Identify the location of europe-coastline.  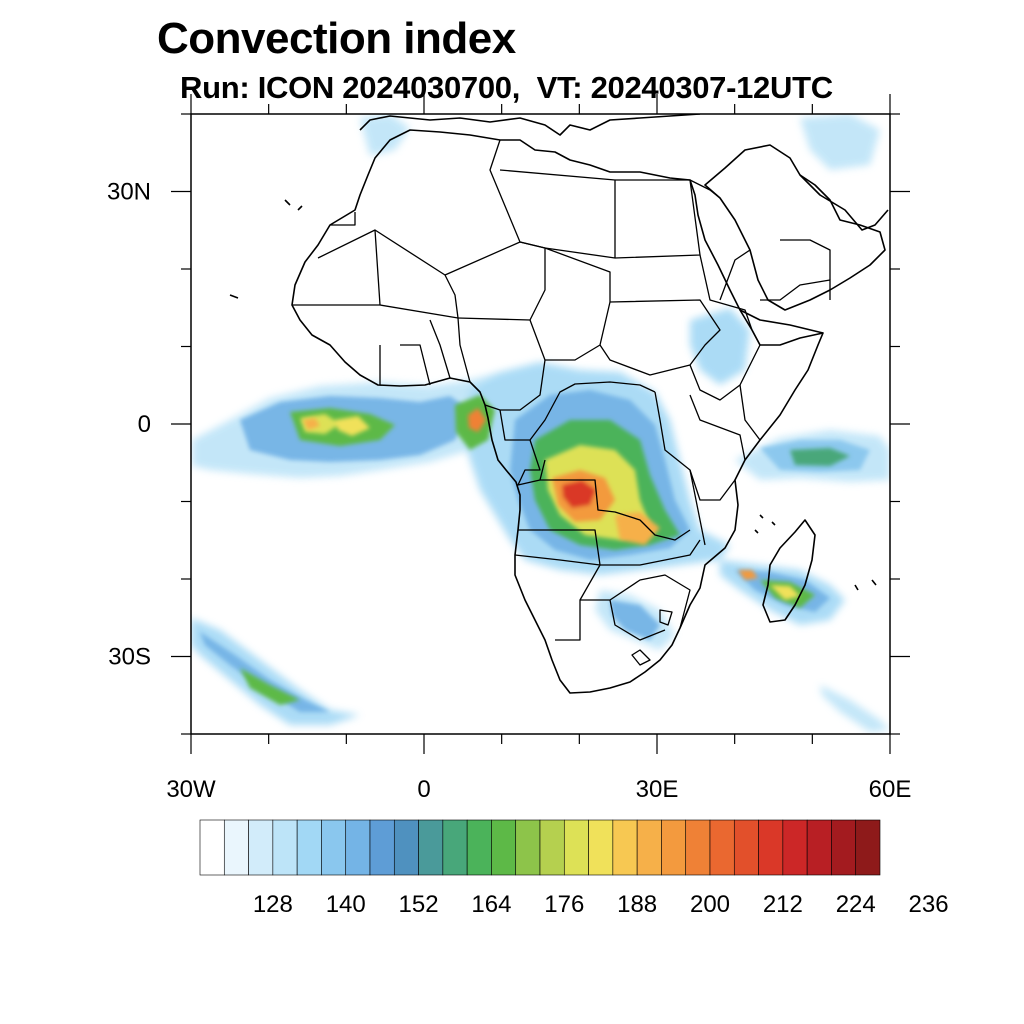
(530, 125).